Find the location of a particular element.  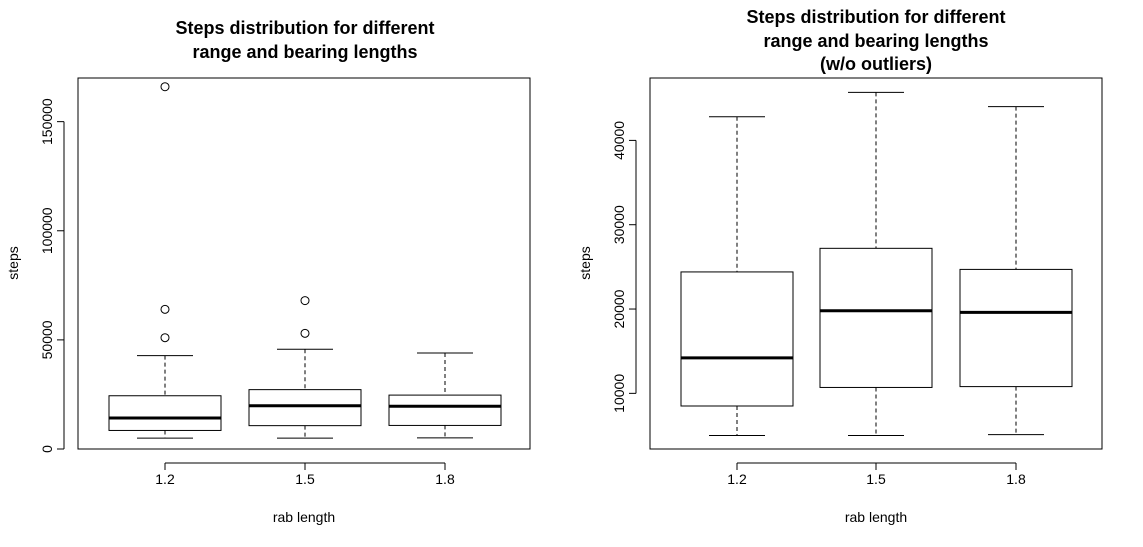

y-tick-label: 50000 is located at coordinates (47, 339).